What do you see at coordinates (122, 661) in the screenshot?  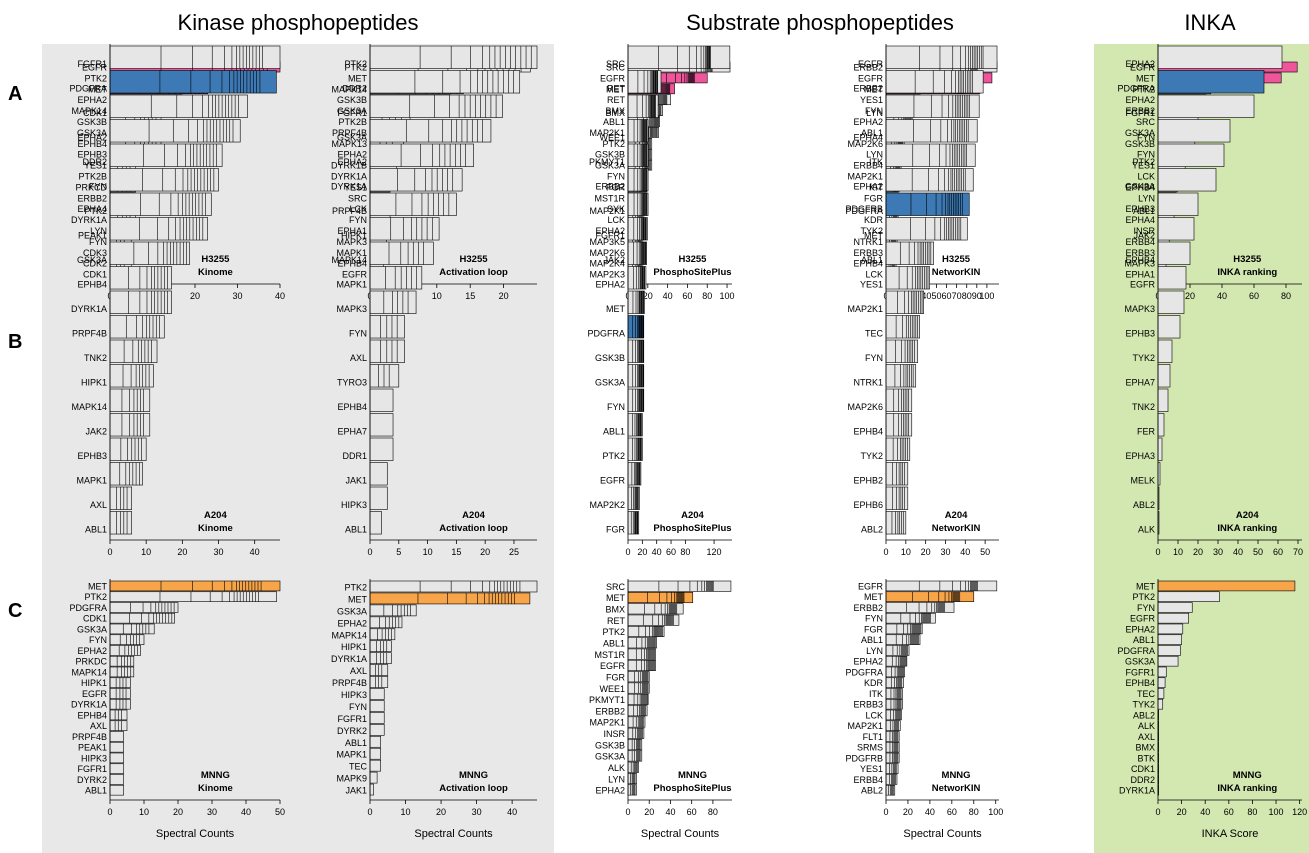 I see `bar-prkdc` at bounding box center [122, 661].